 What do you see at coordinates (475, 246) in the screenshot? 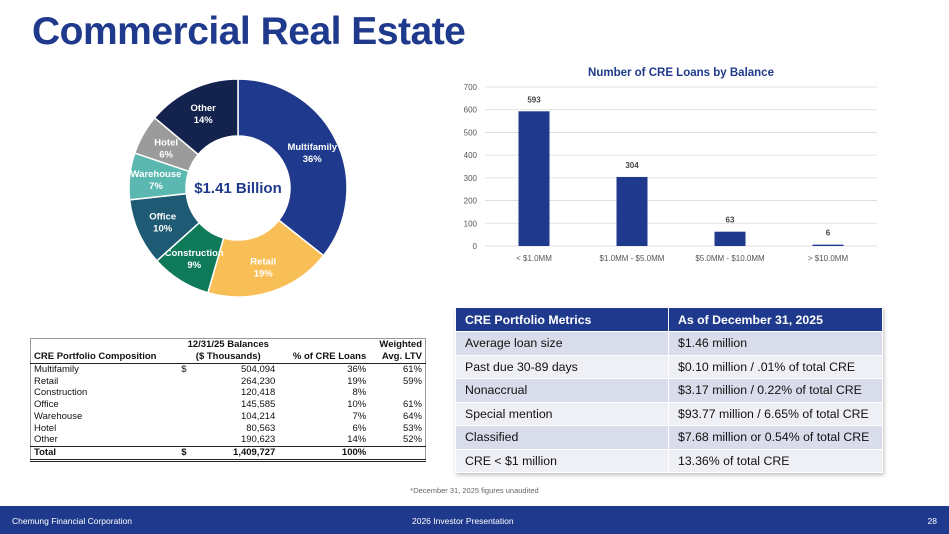
I see `y-tick-label: 0` at bounding box center [475, 246].